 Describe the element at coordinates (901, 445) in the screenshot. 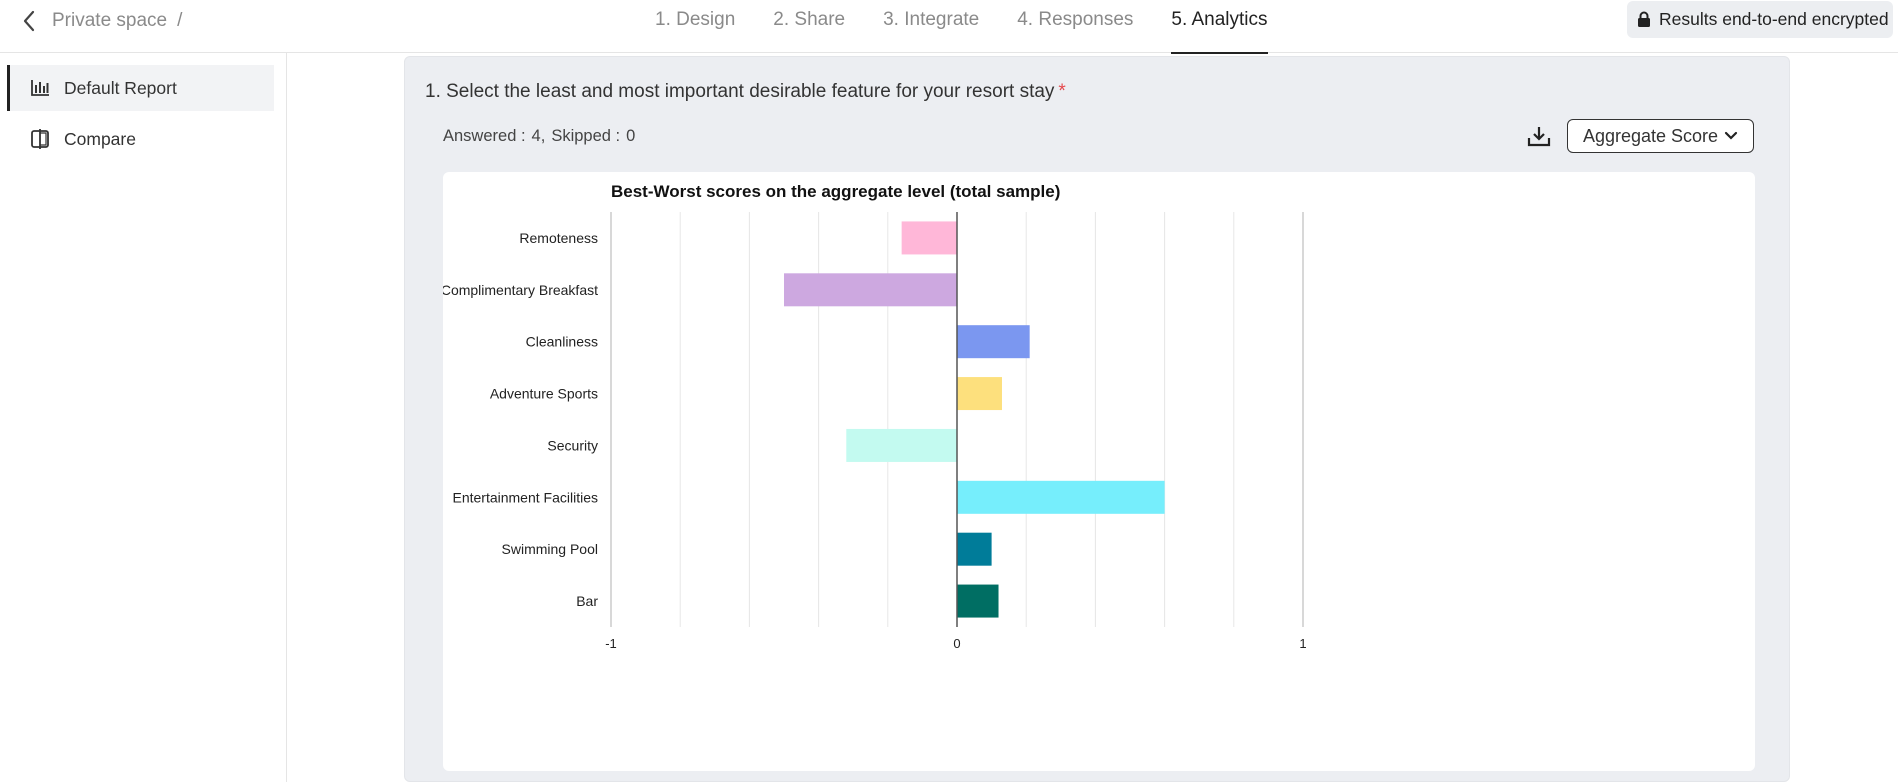

I see `bar-security` at that location.